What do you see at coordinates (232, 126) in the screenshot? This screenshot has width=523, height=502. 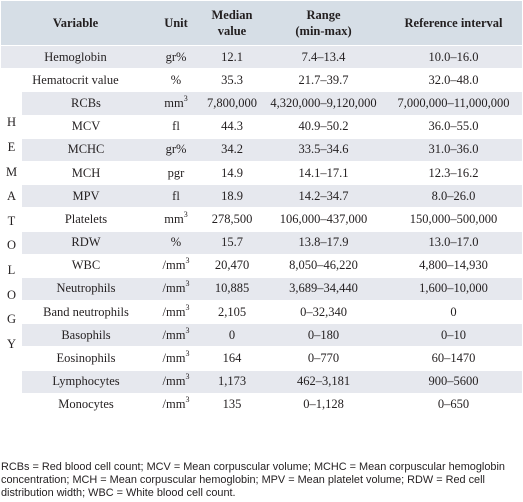 I see `cell-median-text: 44.3` at bounding box center [232, 126].